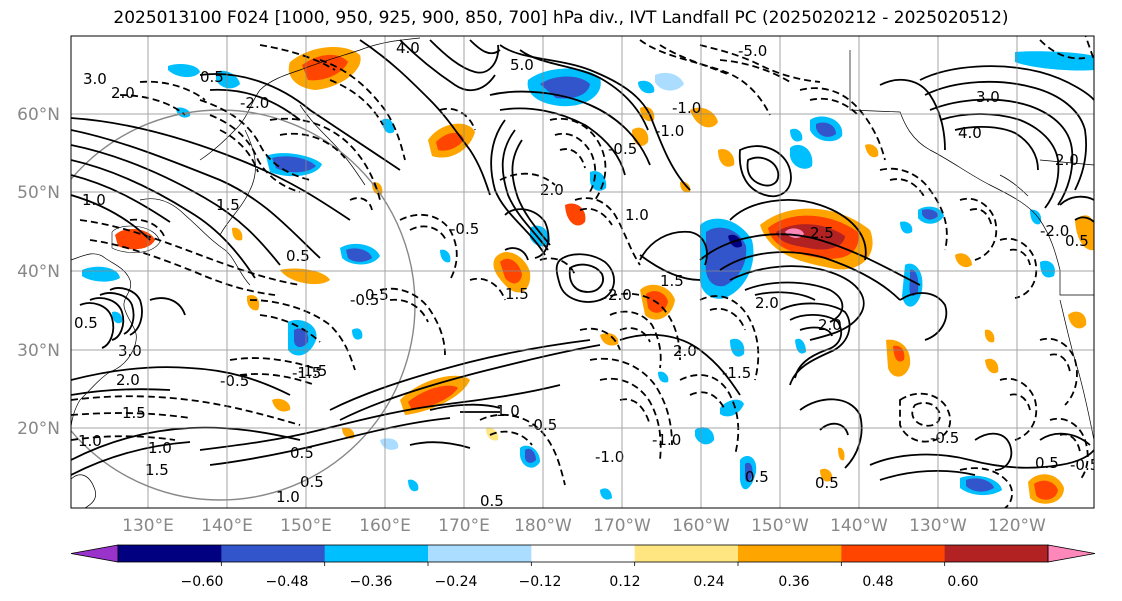 The image size is (1122, 601). What do you see at coordinates (287, 582) in the screenshot?
I see `colorbar-tick-label: −0.48` at bounding box center [287, 582].